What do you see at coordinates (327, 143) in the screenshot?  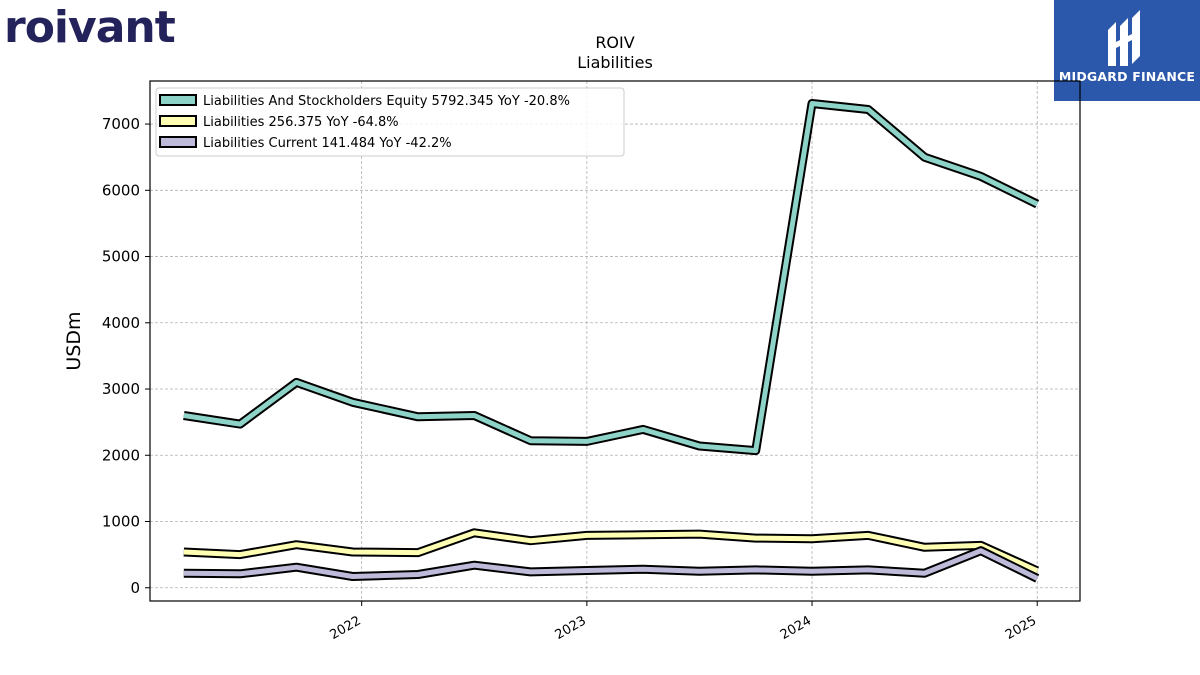 I see `legend-label-2: Liabilities Current 141.484 YoY -42.2%` at bounding box center [327, 143].